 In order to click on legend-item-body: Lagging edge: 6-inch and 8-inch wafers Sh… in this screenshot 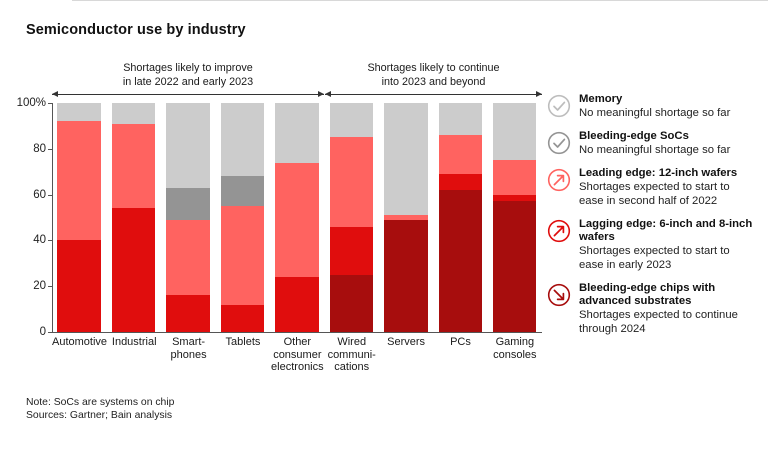, I will do `click(668, 245)`.